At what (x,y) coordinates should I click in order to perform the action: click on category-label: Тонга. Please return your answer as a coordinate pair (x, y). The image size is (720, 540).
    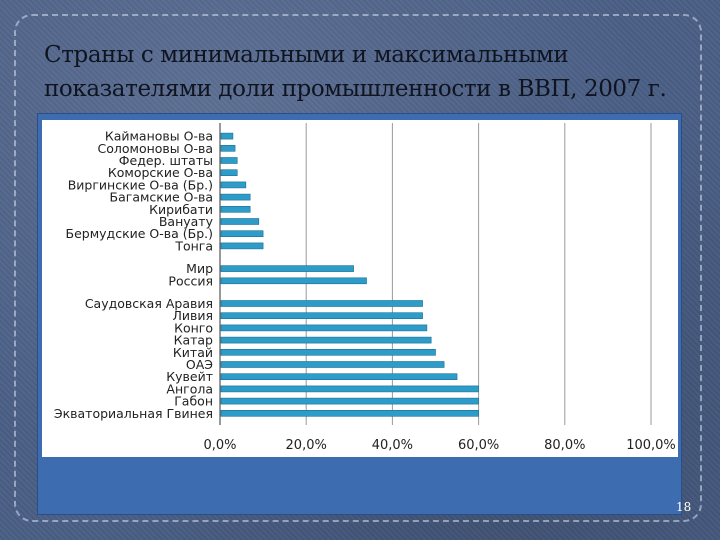
    Looking at the image, I should click on (193, 245).